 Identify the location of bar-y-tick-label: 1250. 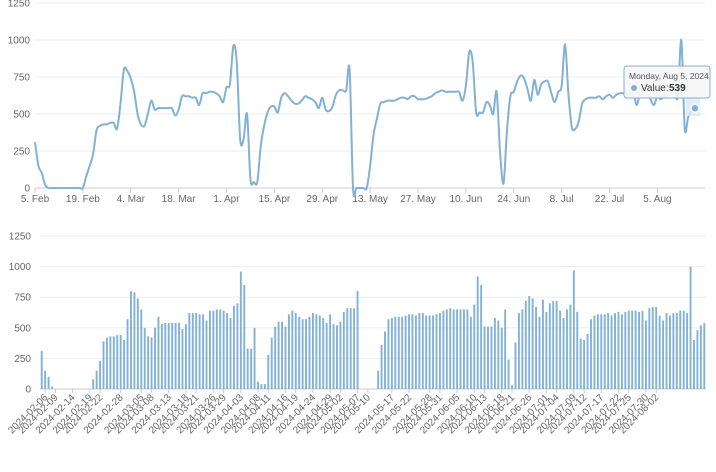
(20, 237).